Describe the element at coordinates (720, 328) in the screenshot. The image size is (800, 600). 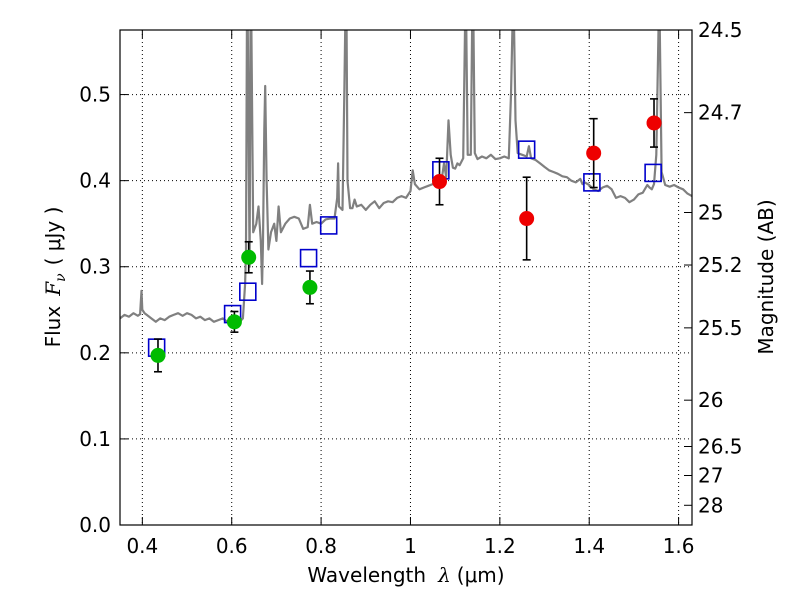
I see `magnitude-tick-label: 25.5` at that location.